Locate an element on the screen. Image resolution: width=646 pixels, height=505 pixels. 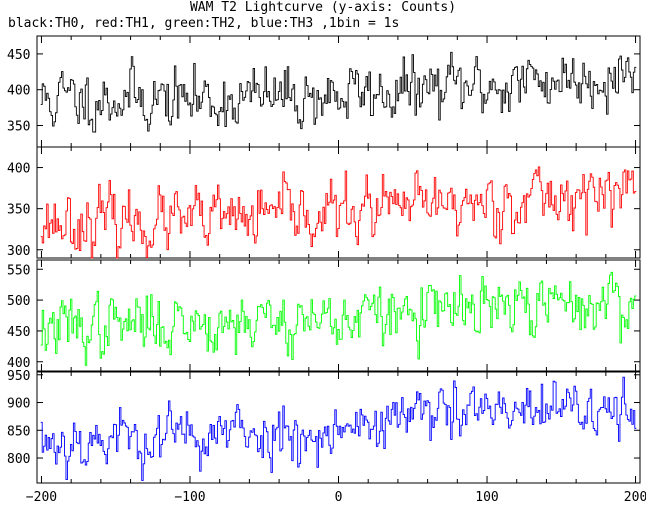
y-tick-label: 850 is located at coordinates (18, 431).